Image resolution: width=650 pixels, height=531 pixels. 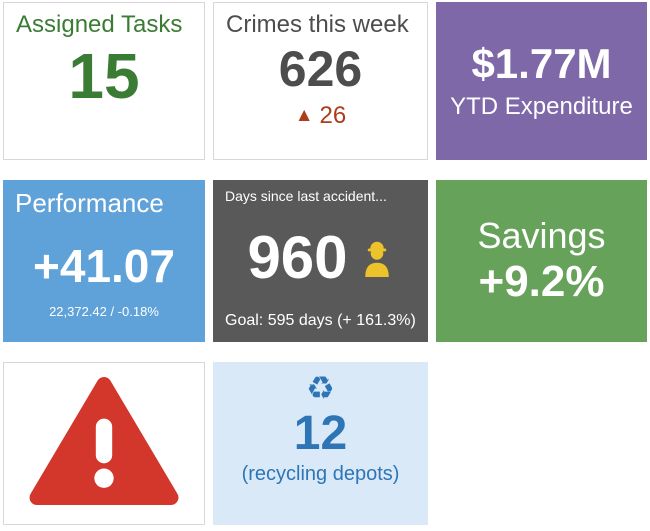 I want to click on crimes-delta: ▲ 26, so click(x=320, y=116).